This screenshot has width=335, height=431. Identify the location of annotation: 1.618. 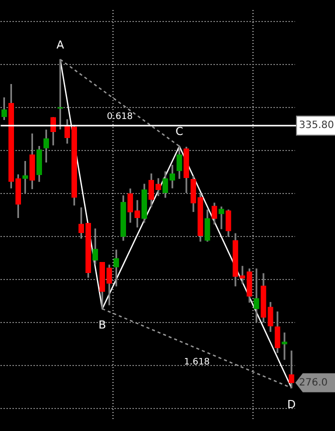
(197, 363).